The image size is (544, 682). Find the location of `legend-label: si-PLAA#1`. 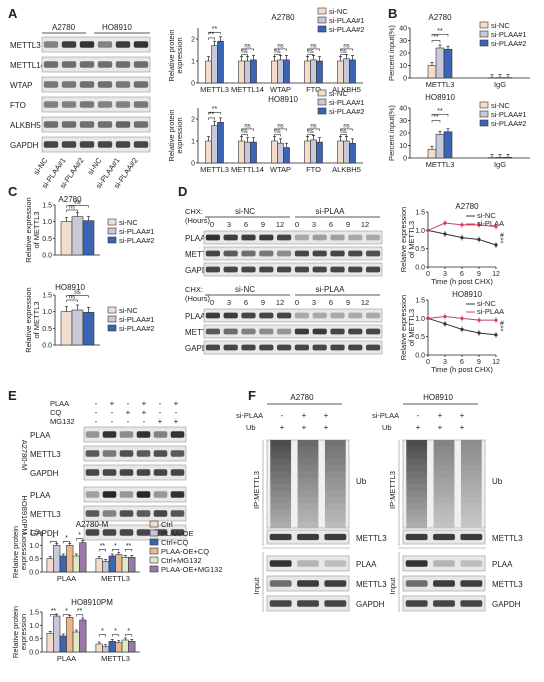

legend-label: si-PLAA#1 is located at coordinates (508, 114).